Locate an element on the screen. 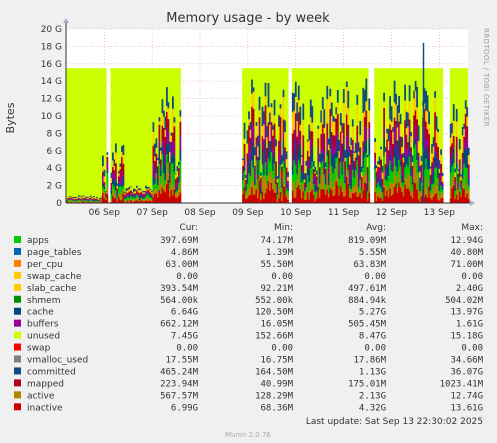  legend-series-name: apps is located at coordinates (38, 241).